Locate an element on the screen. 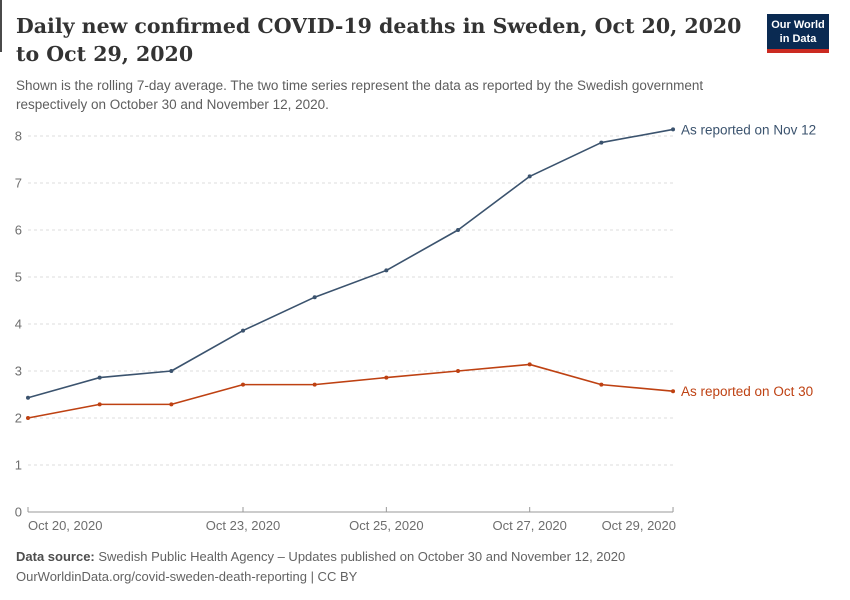 The image size is (850, 600). y-tick-label-5: 5 is located at coordinates (18, 277).